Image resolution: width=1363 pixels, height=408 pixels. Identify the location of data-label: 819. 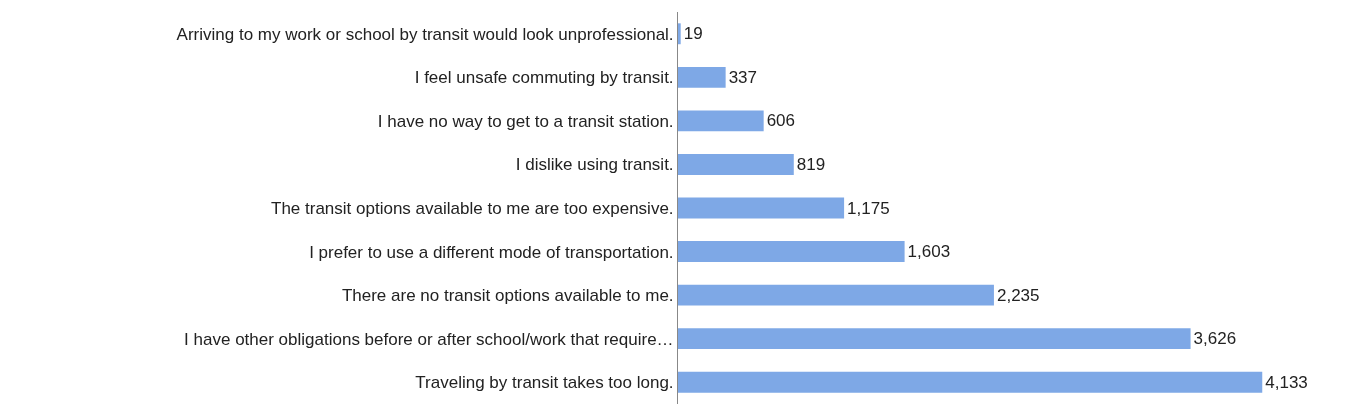
(811, 164).